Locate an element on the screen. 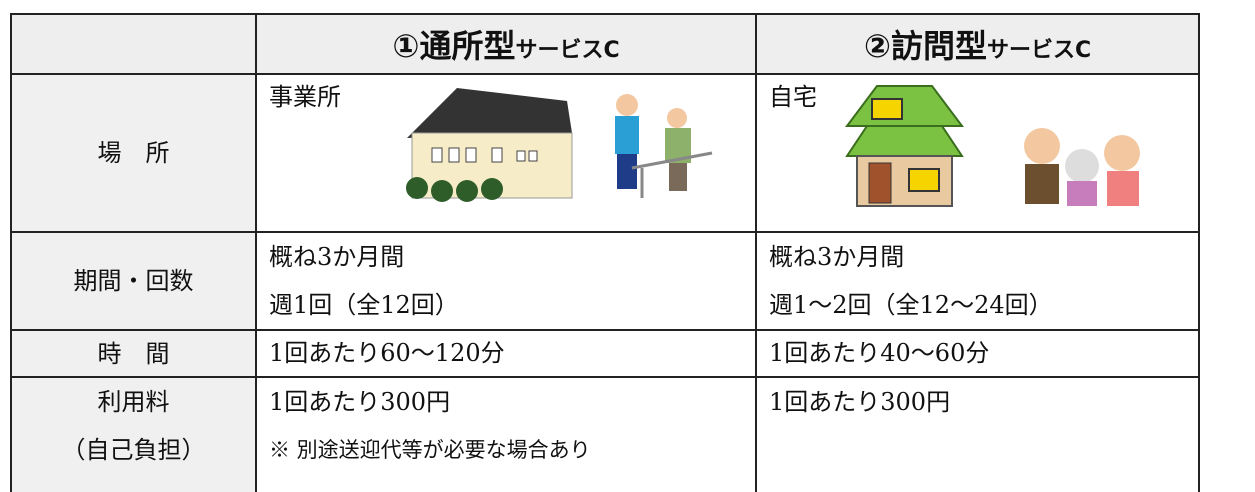  column-header: ①通所型サービスC is located at coordinates (506, 44).